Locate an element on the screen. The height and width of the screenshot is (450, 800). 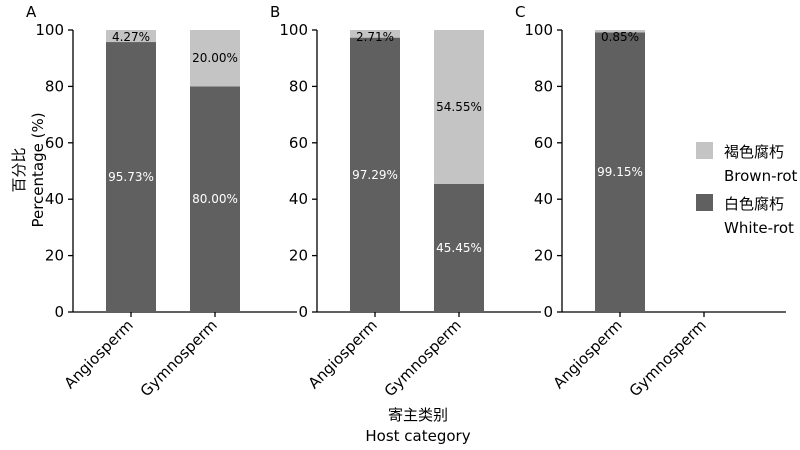
legend-label-white-rot-en: White-rot is located at coordinates (759, 228).